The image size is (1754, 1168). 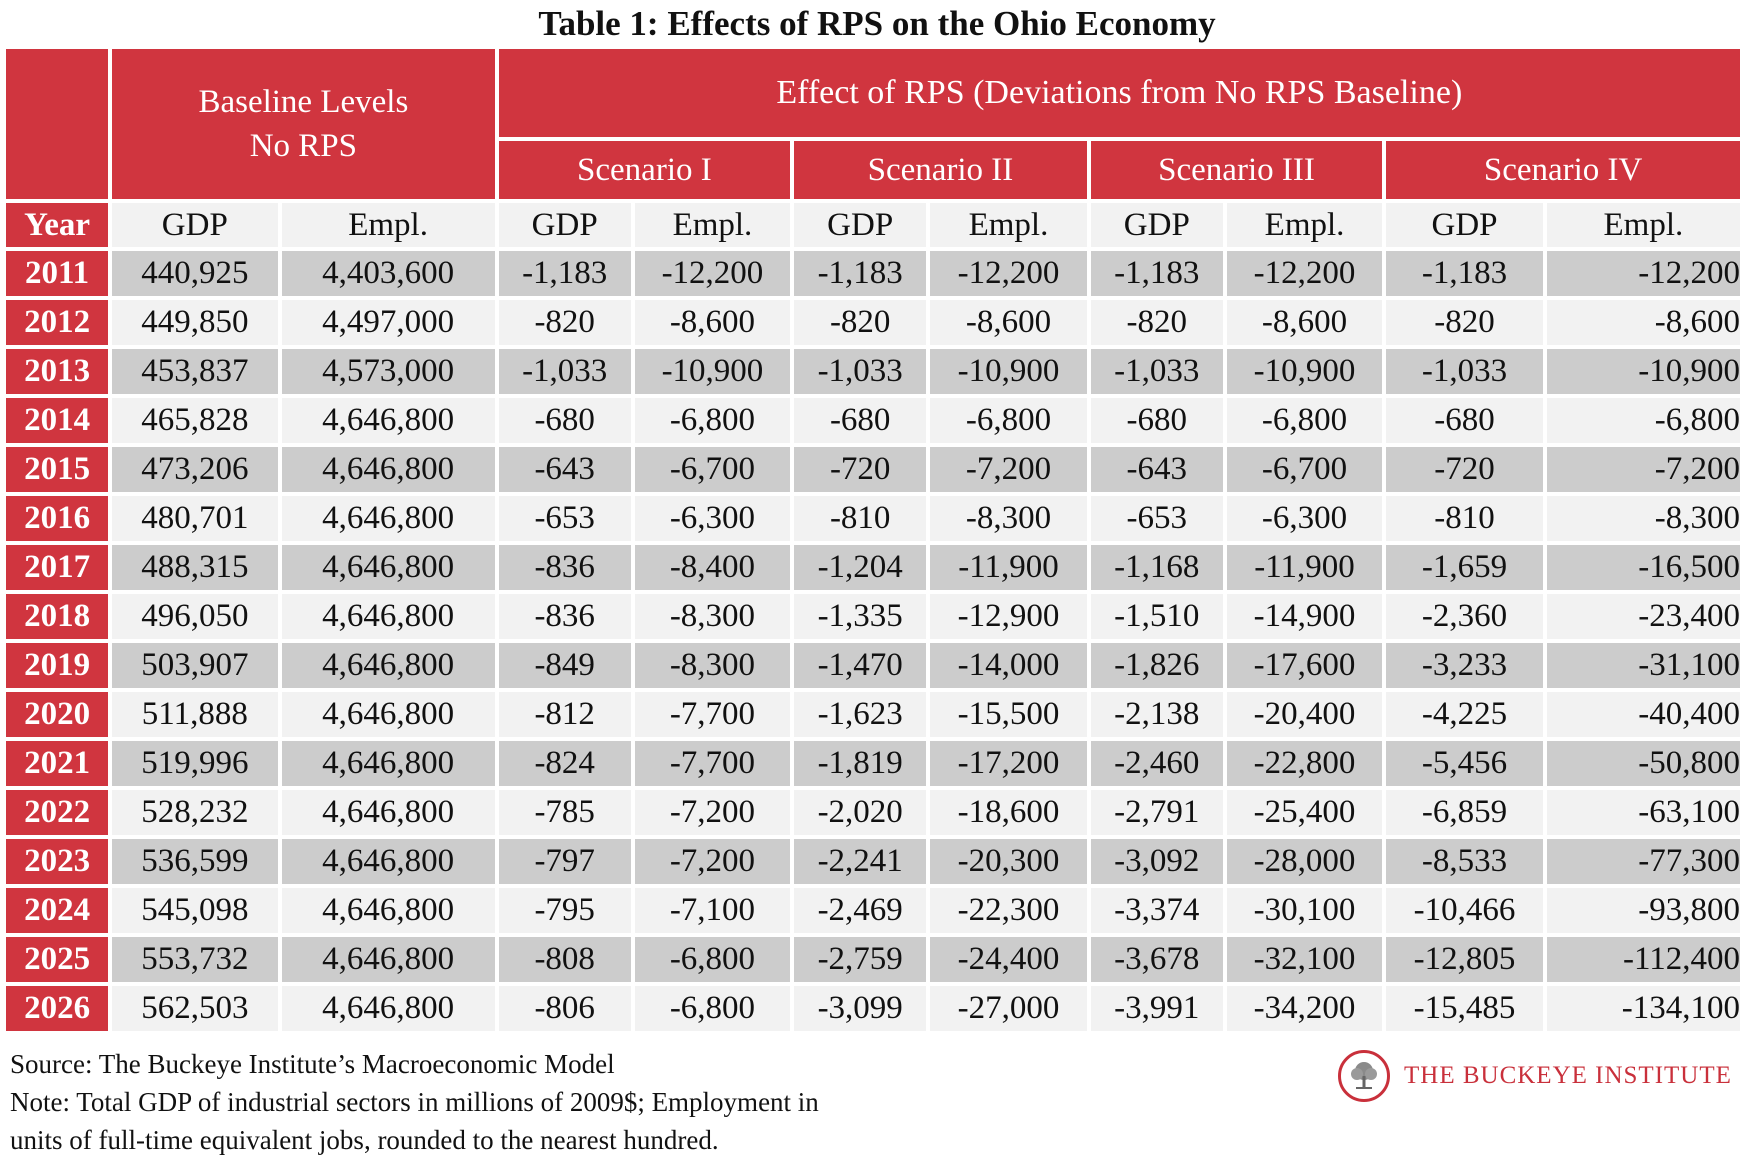 I want to click on year-cell: 2021, so click(x=57, y=763).